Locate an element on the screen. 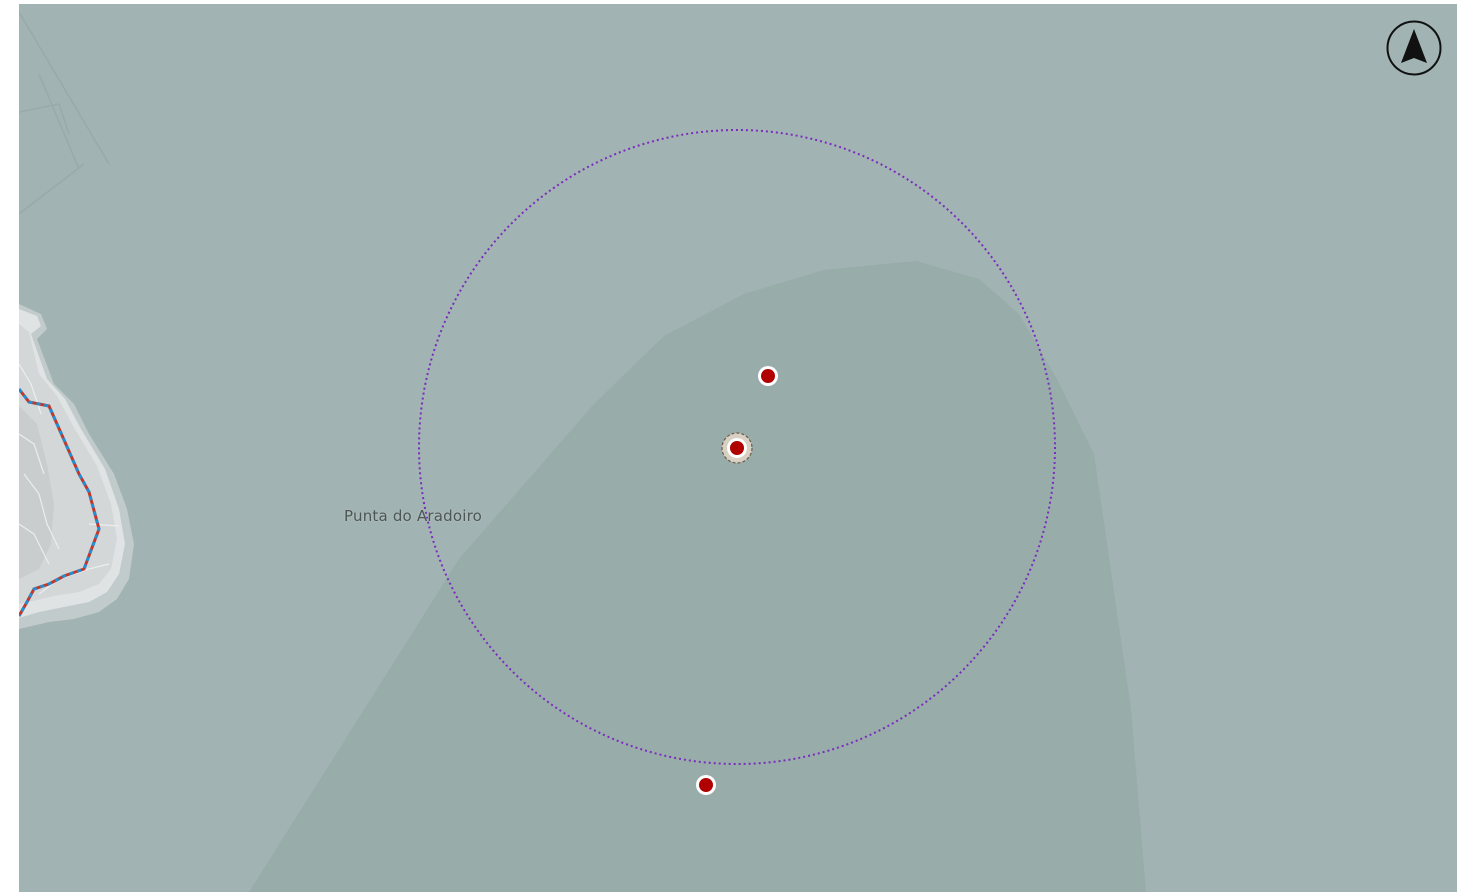  poi-marker-south is located at coordinates (706, 785).